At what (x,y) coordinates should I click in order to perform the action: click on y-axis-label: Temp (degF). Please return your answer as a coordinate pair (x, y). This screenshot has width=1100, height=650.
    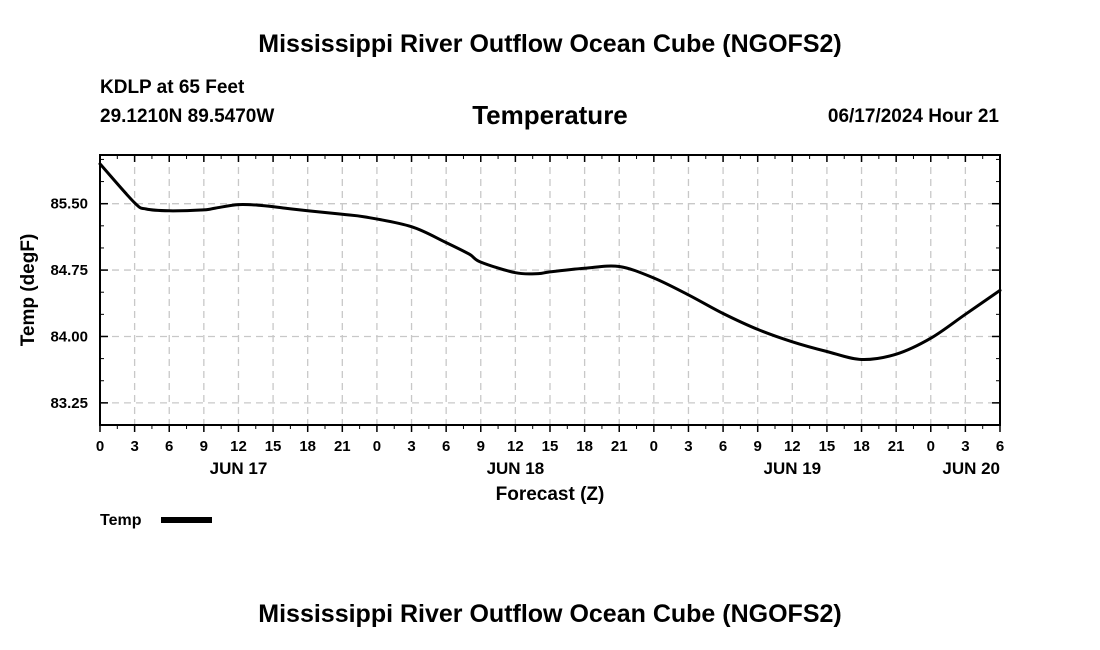
    Looking at the image, I should click on (28, 290).